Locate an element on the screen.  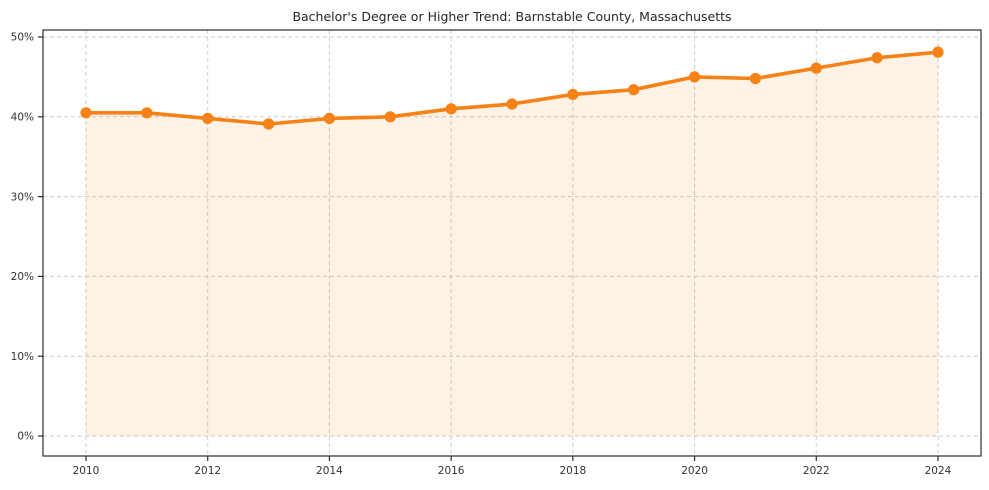
y-axis-tick-label: 0% is located at coordinates (25, 437).